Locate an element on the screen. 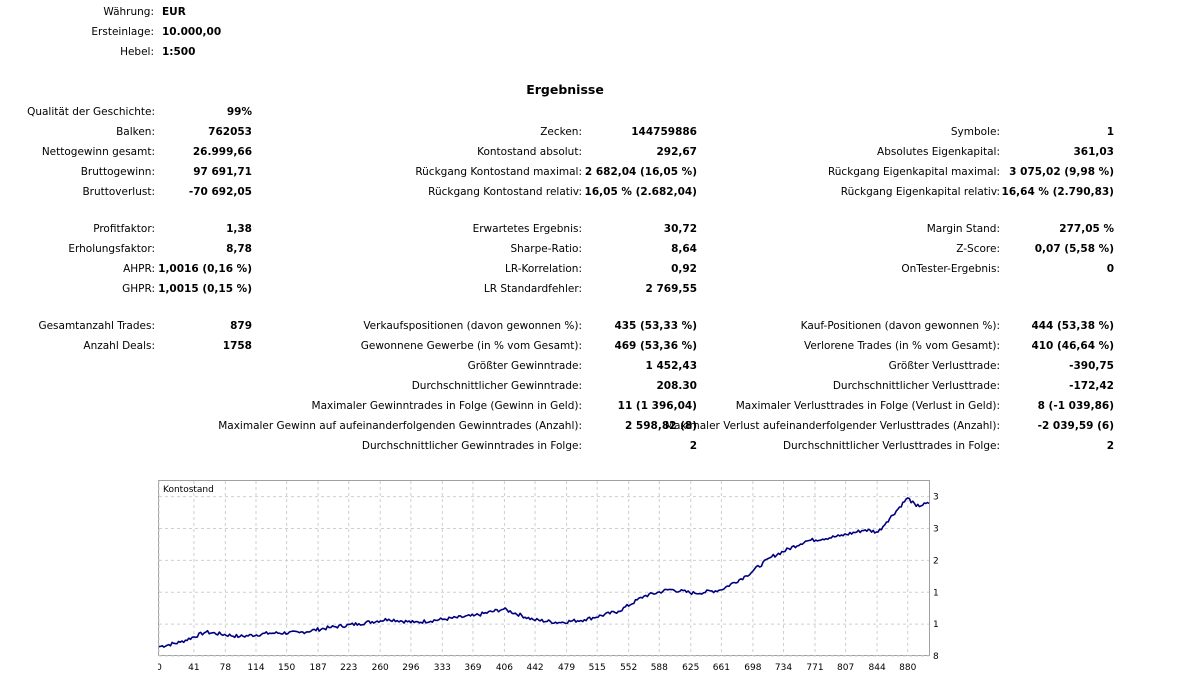 This screenshot has width=1185, height=680. total-deals-label: Anzahl Deals: is located at coordinates (119, 346).